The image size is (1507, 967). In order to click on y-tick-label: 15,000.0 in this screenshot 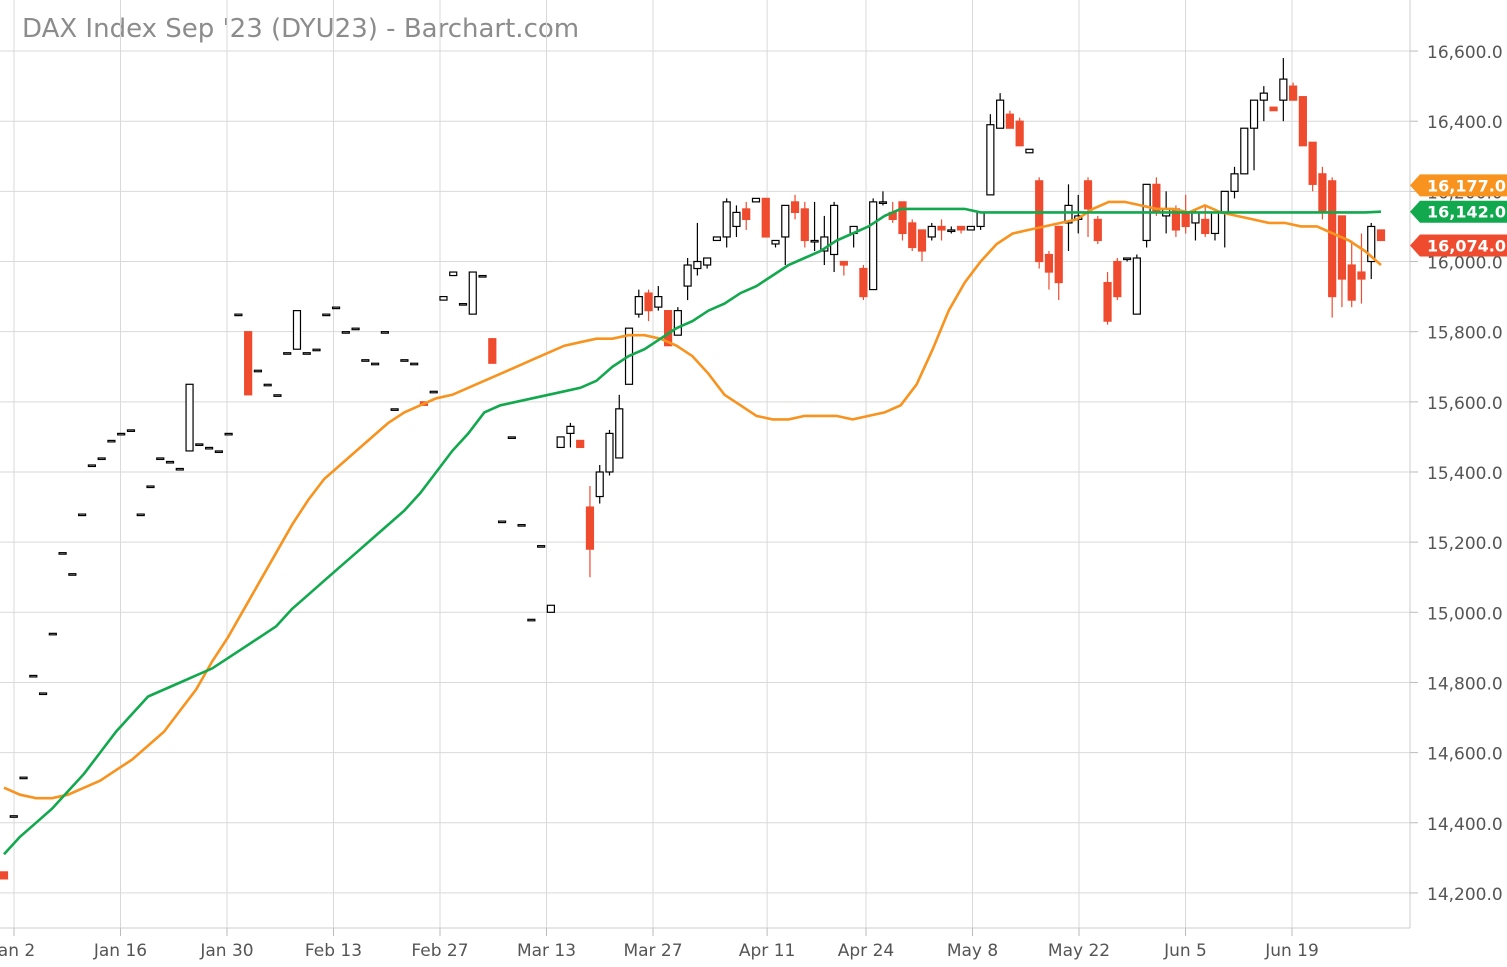, I will do `click(1465, 614)`.